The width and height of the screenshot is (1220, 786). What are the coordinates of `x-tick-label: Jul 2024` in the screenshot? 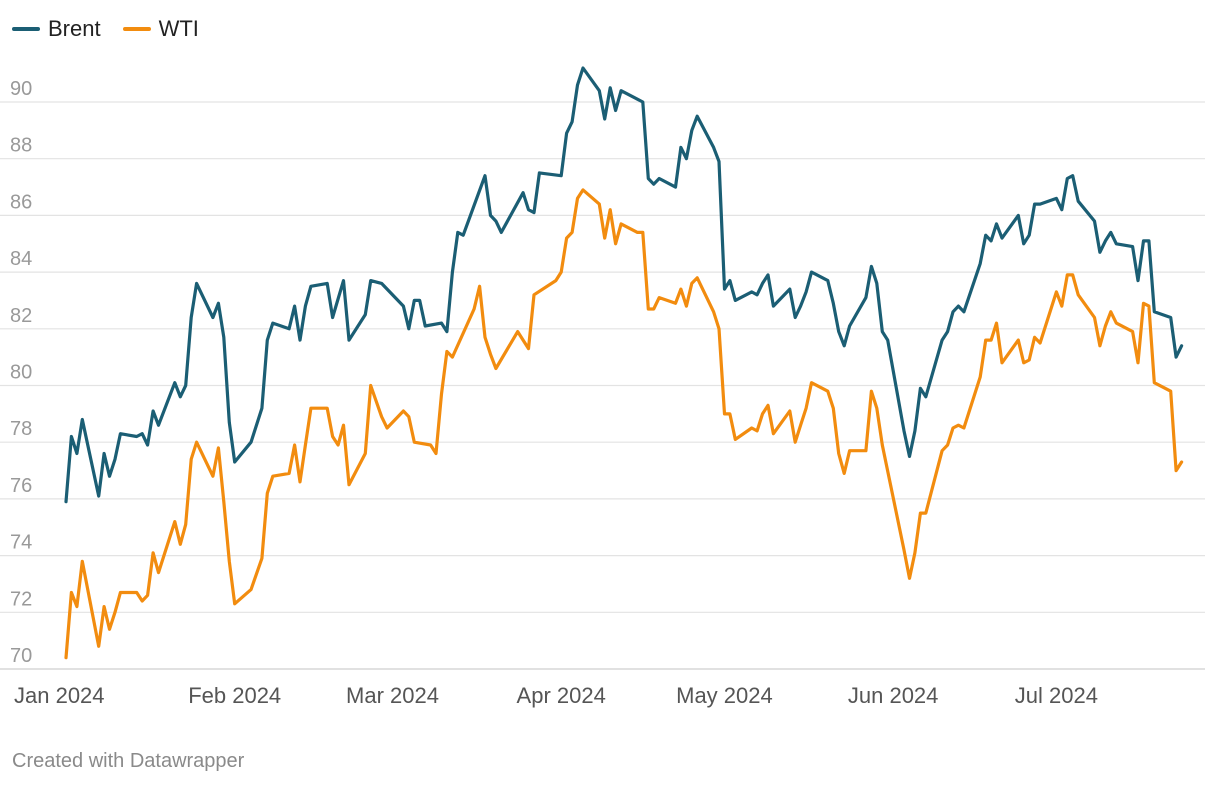 It's located at (1056, 695).